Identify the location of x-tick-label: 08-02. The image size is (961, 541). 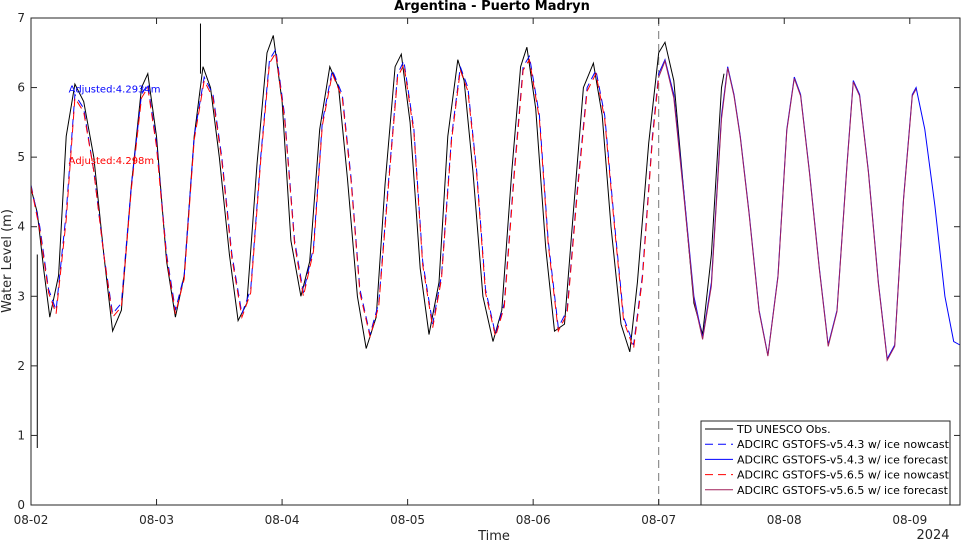
(31, 520).